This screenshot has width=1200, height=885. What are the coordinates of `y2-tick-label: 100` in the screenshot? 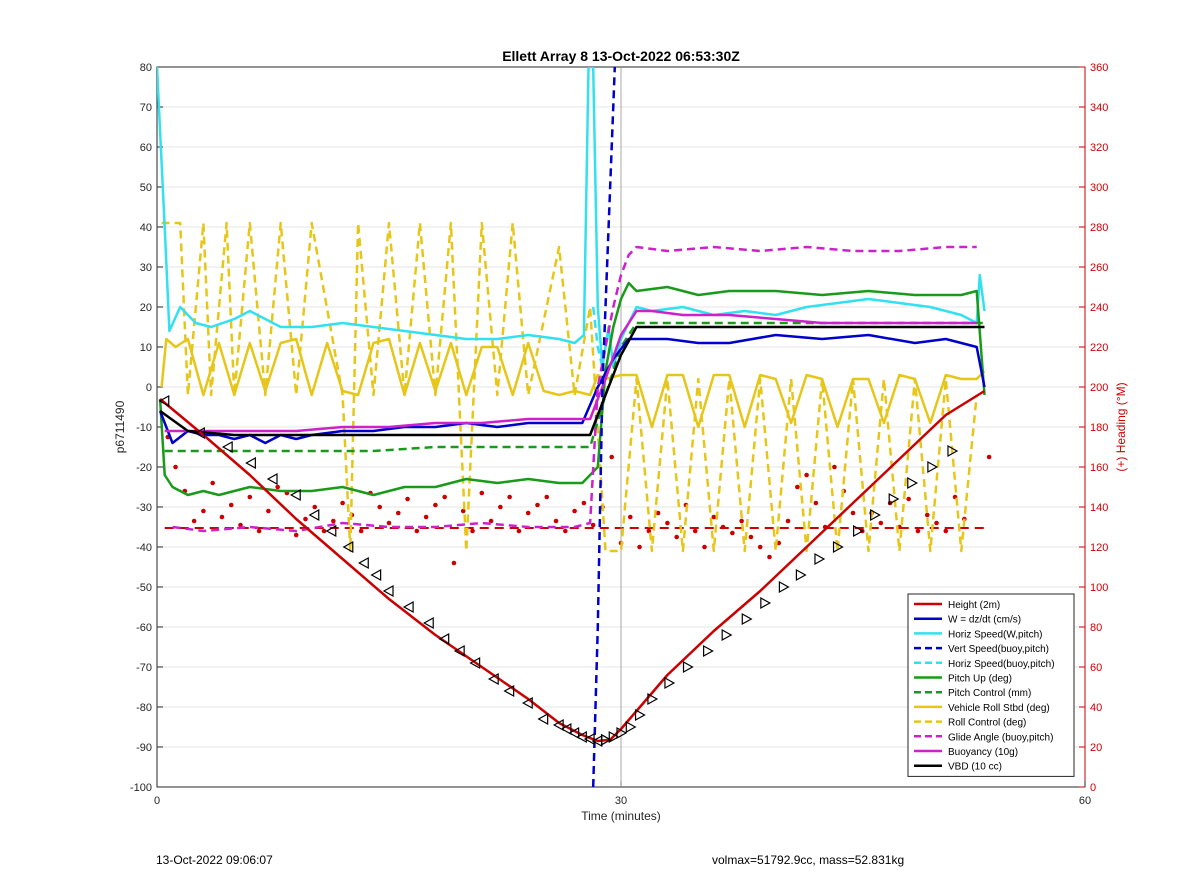 It's located at (1099, 588).